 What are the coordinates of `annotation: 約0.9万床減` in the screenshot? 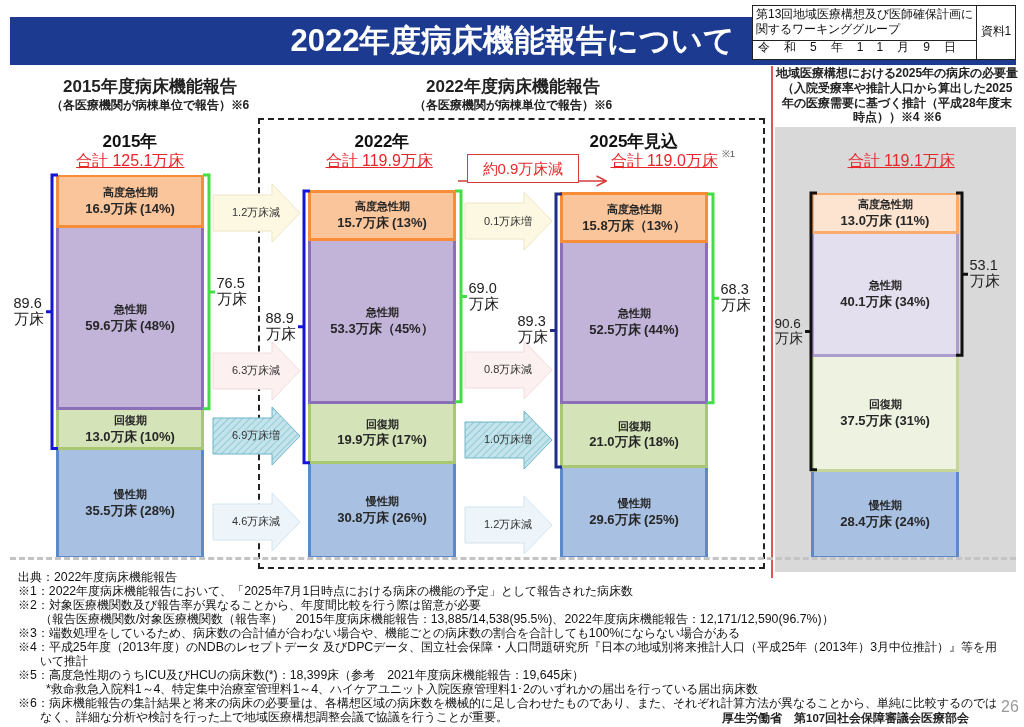 It's located at (523, 169).